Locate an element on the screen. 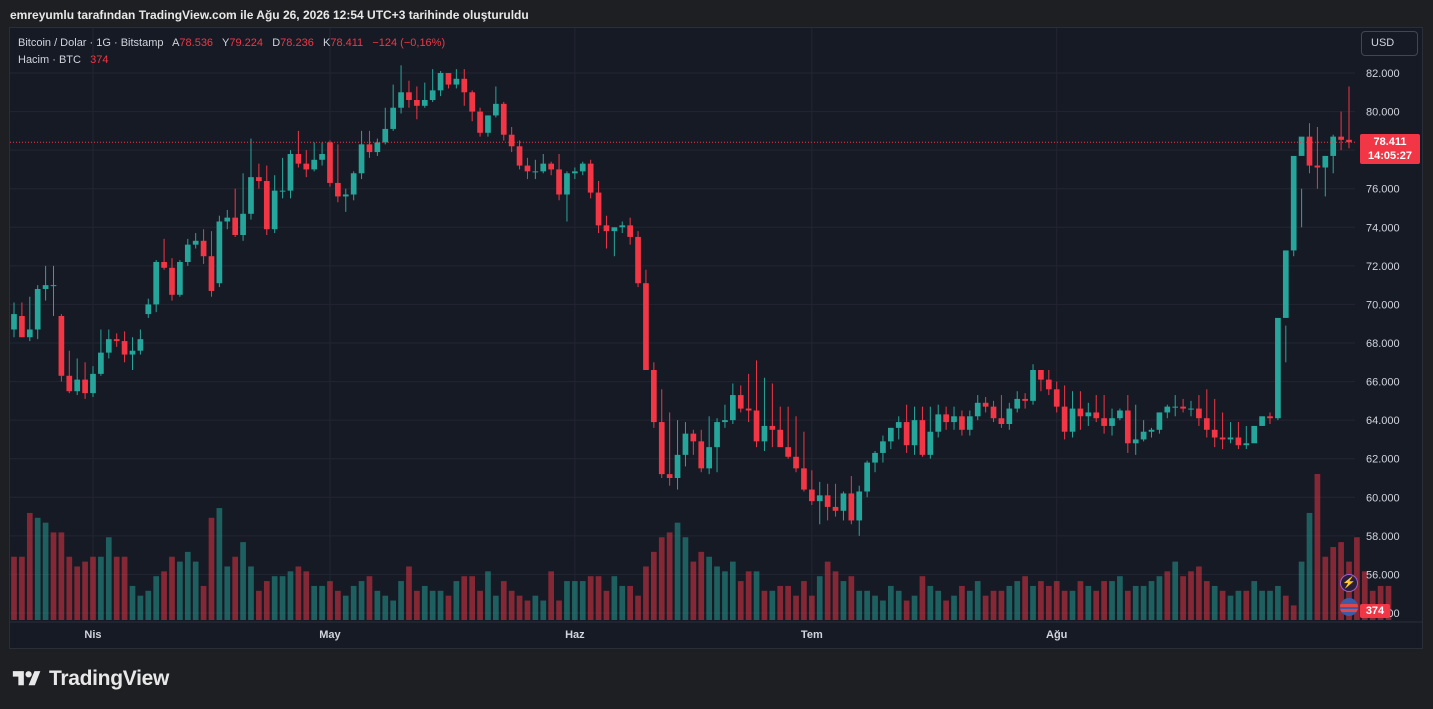  y-tick-label: 56.000 is located at coordinates (1383, 575).